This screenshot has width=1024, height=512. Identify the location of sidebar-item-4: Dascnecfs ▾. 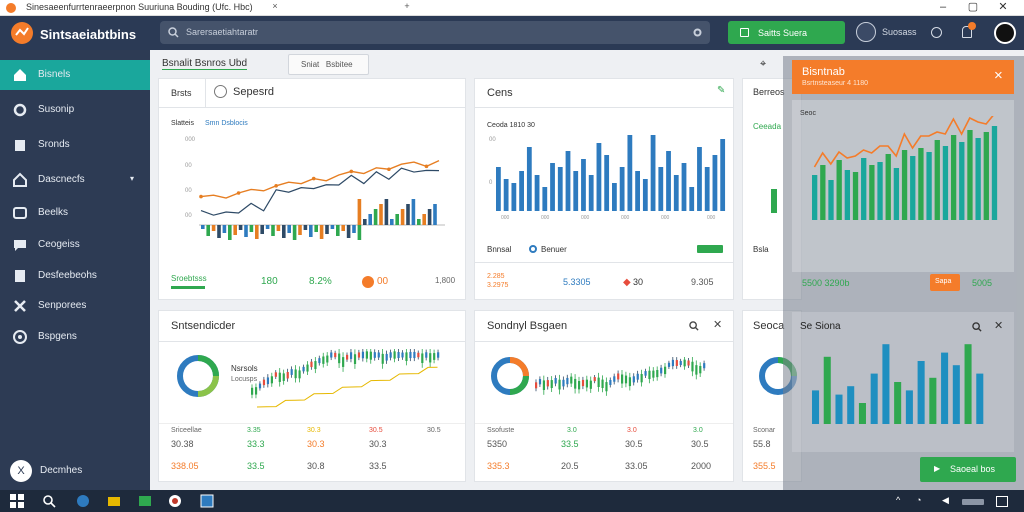
(75, 180).